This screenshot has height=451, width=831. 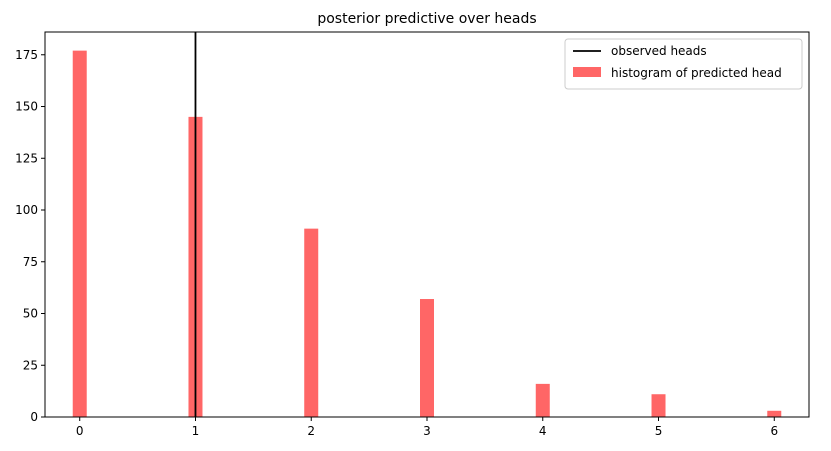 What do you see at coordinates (30, 314) in the screenshot?
I see `y-tick-label-50: 50` at bounding box center [30, 314].